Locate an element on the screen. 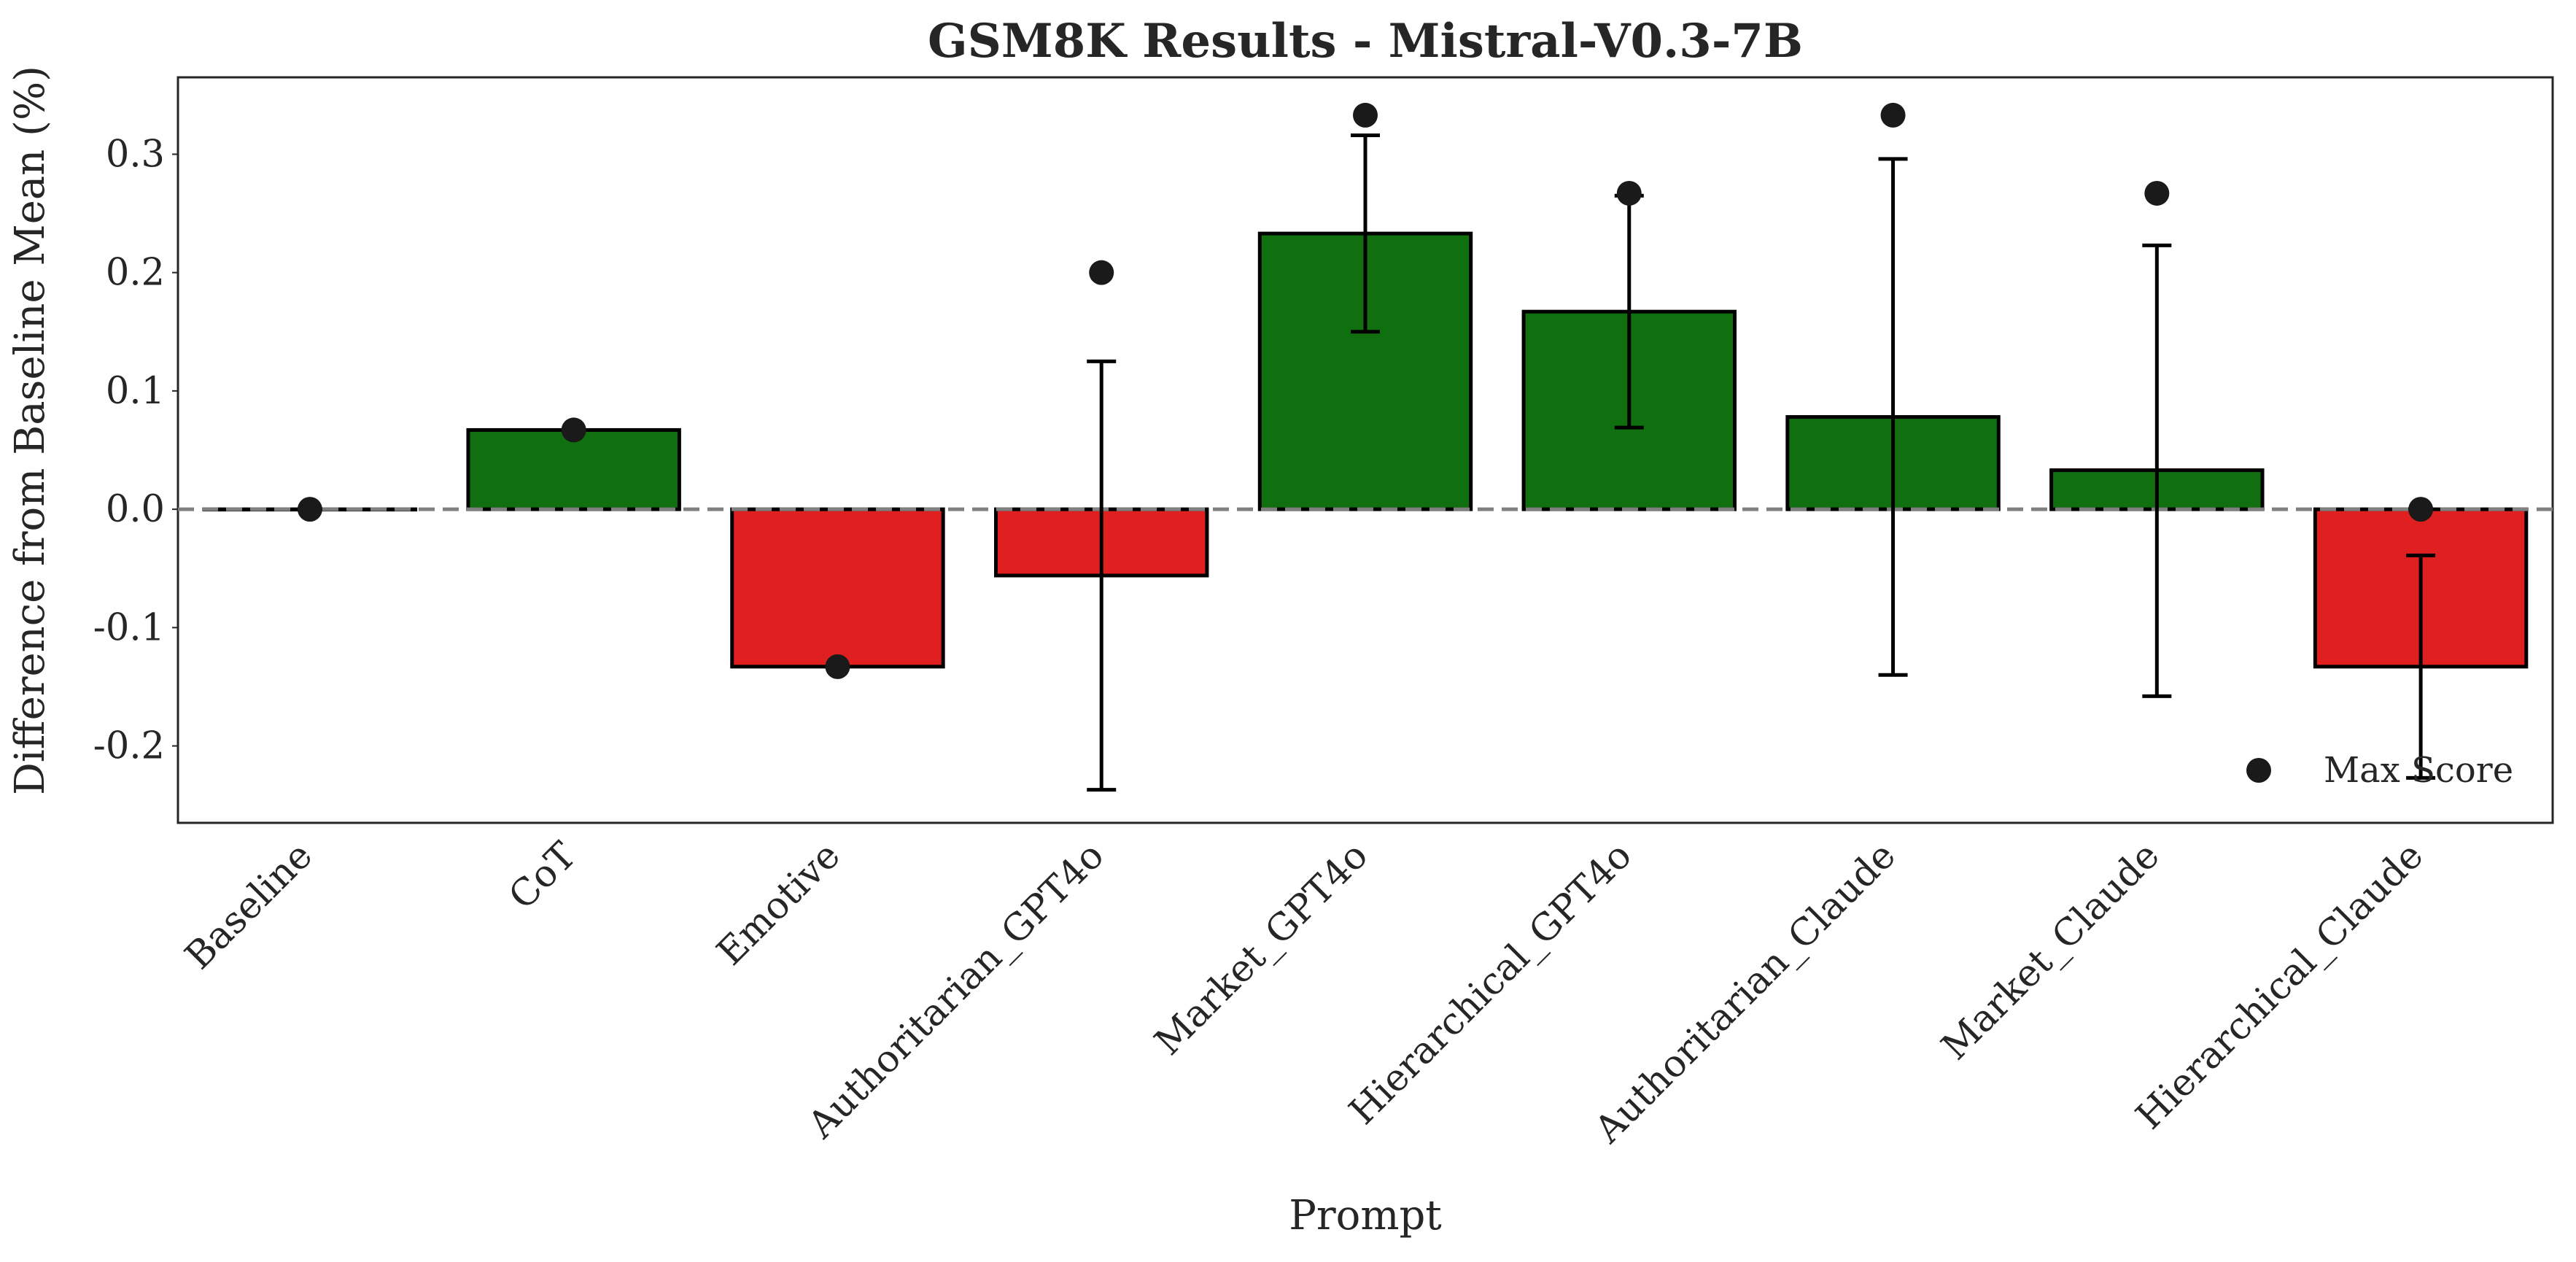 The width and height of the screenshot is (2576, 1262). y-tick-label: -0.1 is located at coordinates (129, 627).